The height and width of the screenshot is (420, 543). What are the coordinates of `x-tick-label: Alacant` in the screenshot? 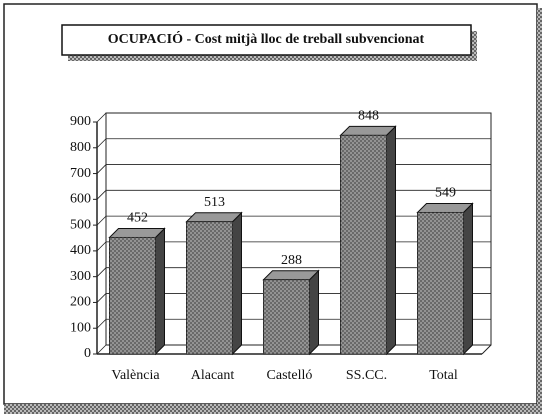 It's located at (213, 375).